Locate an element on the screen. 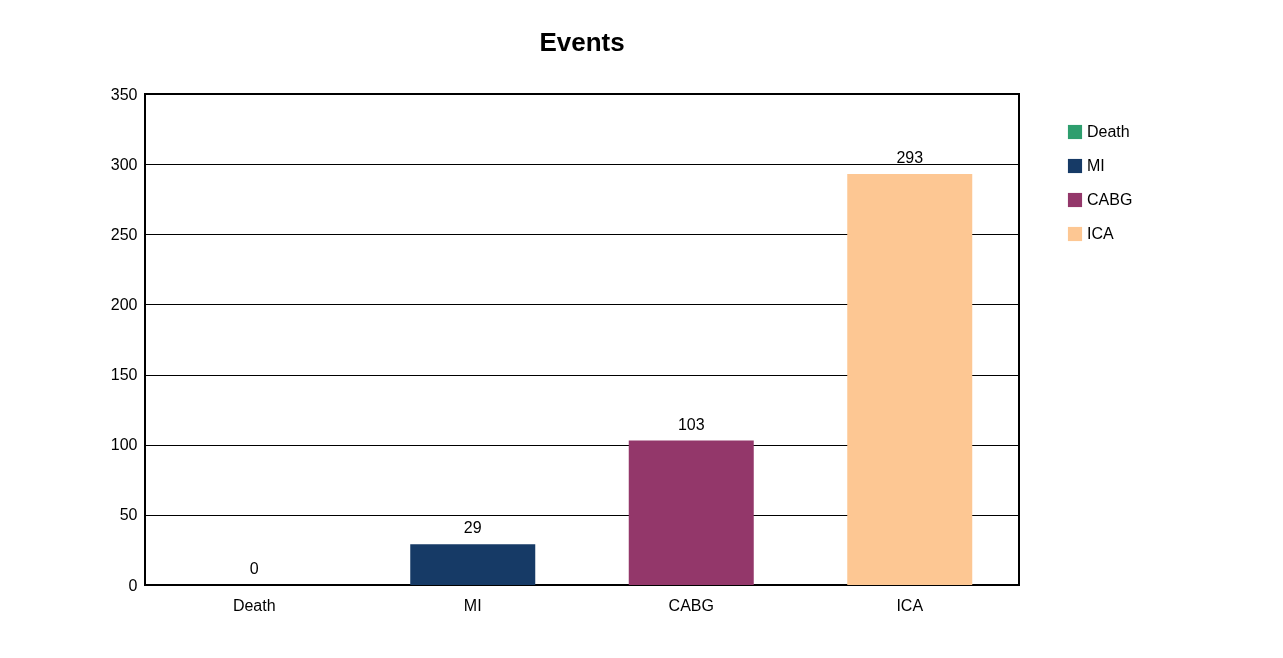  data-label: 293 is located at coordinates (910, 157).